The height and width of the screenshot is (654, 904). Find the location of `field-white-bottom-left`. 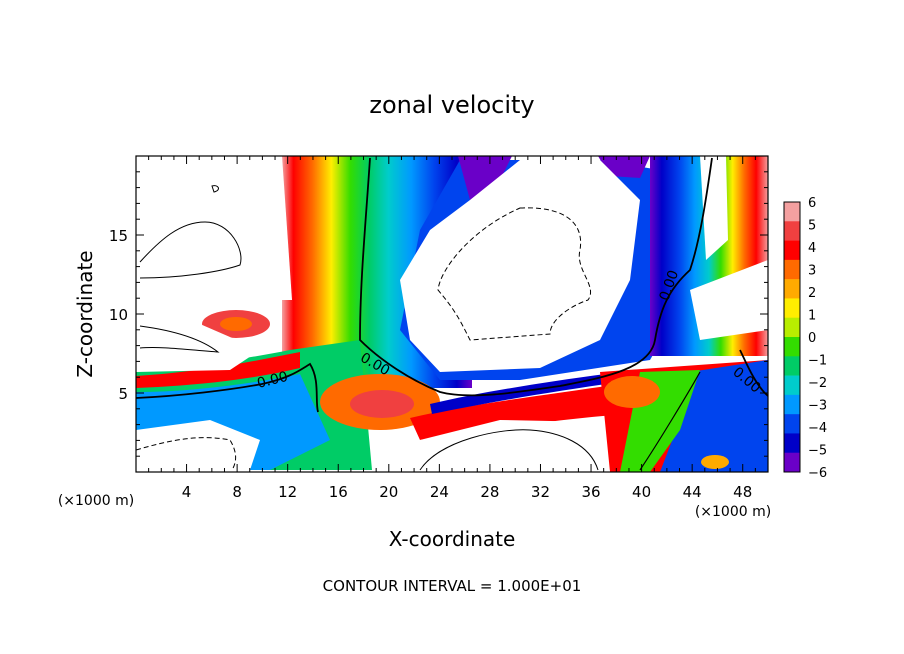

field-white-bottom-left is located at coordinates (198, 446).